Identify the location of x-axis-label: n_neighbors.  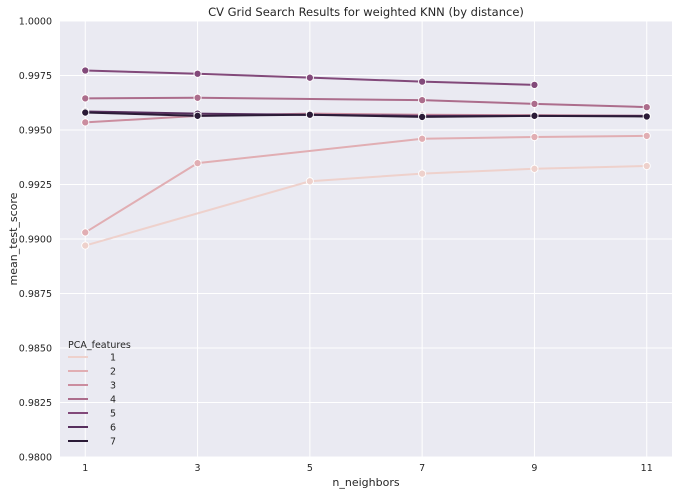
(365, 482).